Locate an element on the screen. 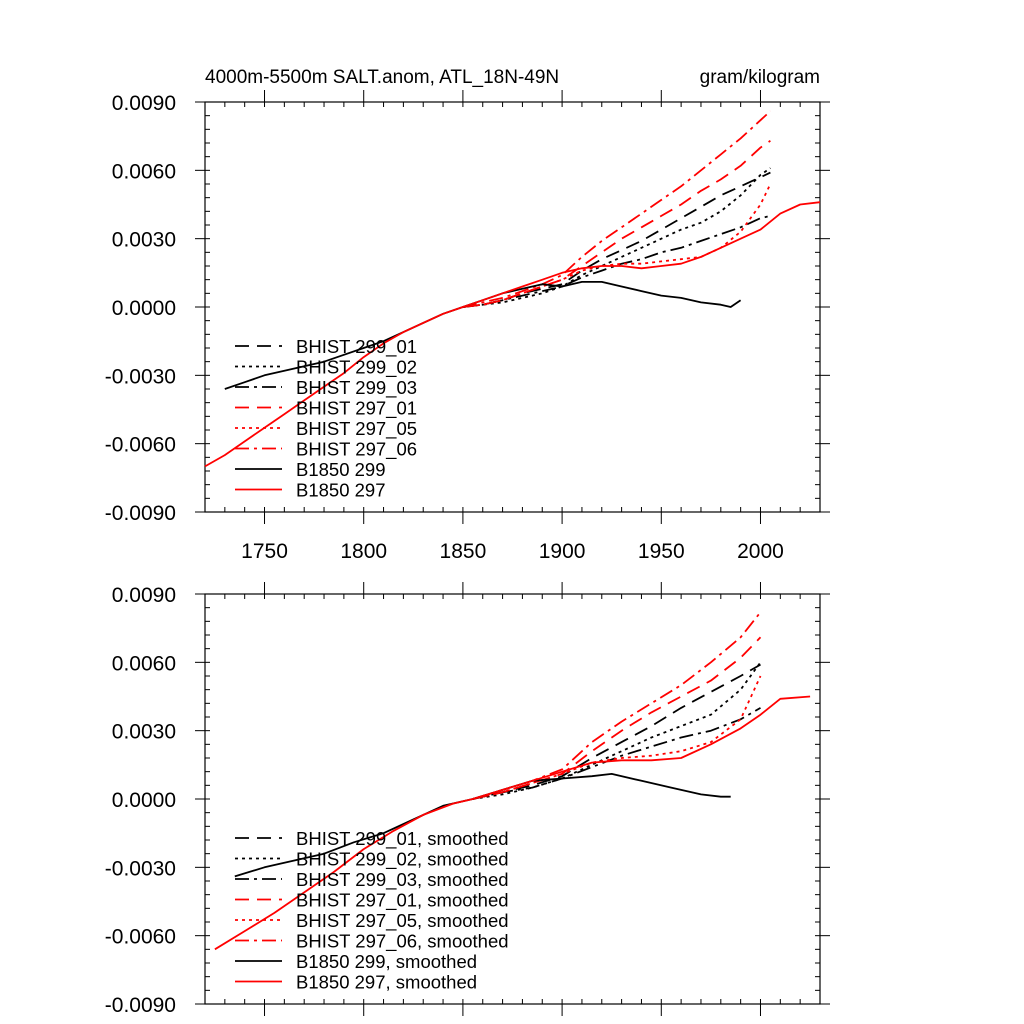 The width and height of the screenshot is (1024, 1024). x-tick-label: 1750 is located at coordinates (264, 551).